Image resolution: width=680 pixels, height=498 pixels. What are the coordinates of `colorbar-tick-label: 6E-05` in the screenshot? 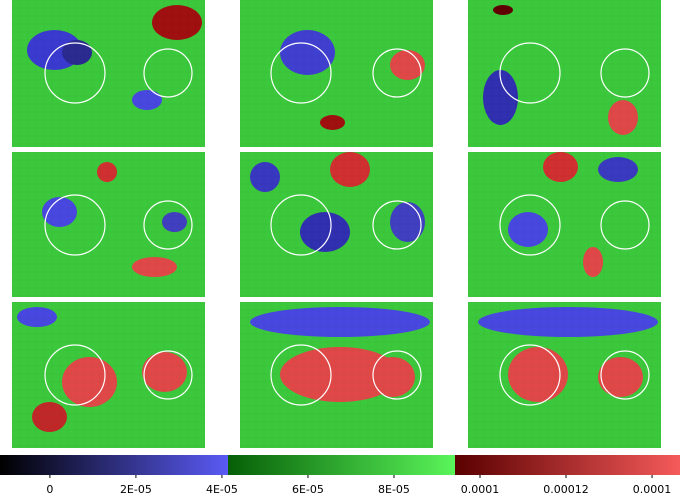 It's located at (308, 489).